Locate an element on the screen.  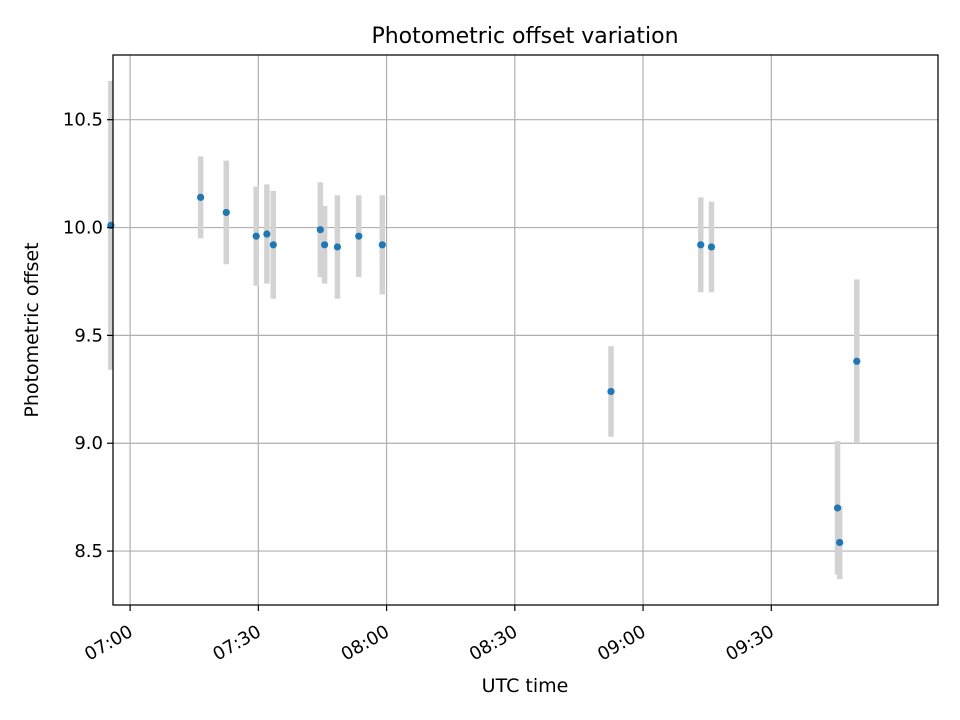
y-tick-label: 10.5 is located at coordinates (83, 120).